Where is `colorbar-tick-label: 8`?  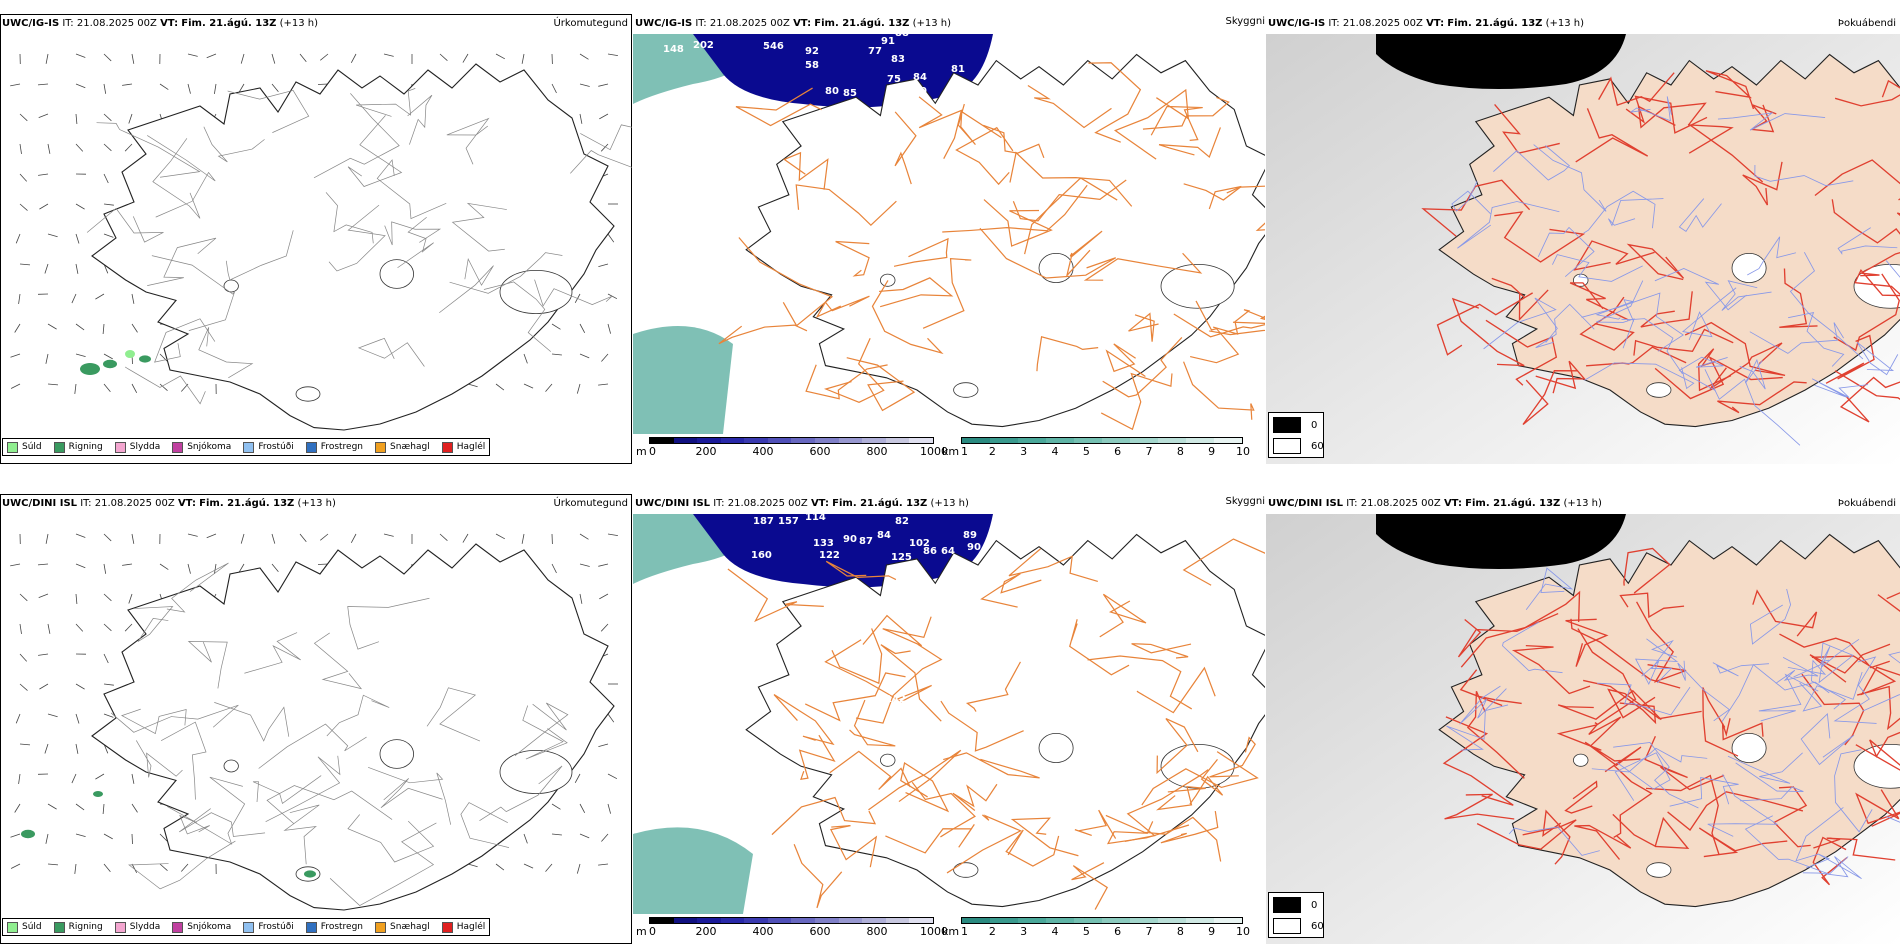
colorbar-tick-label: 8 is located at coordinates (1180, 931).